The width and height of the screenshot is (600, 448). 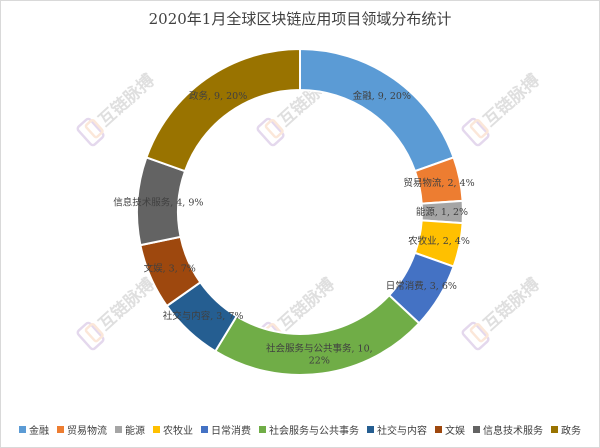 I want to click on legend-label: 社交与内容, so click(x=402, y=431).